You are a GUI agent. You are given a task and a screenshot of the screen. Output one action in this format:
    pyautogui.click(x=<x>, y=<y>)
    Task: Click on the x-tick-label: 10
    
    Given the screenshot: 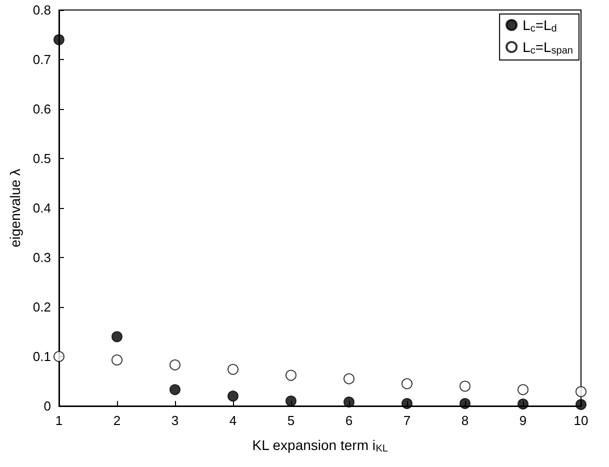 What is the action you would take?
    pyautogui.click(x=581, y=420)
    